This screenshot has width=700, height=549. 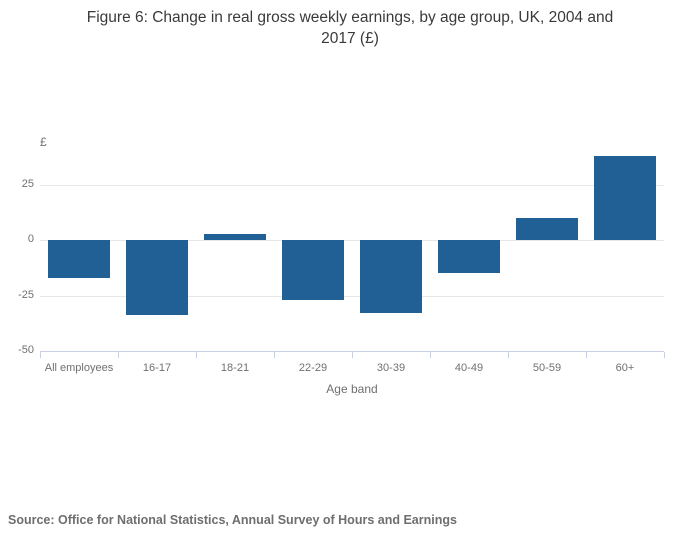 I want to click on x-axis-line, so click(x=352, y=351).